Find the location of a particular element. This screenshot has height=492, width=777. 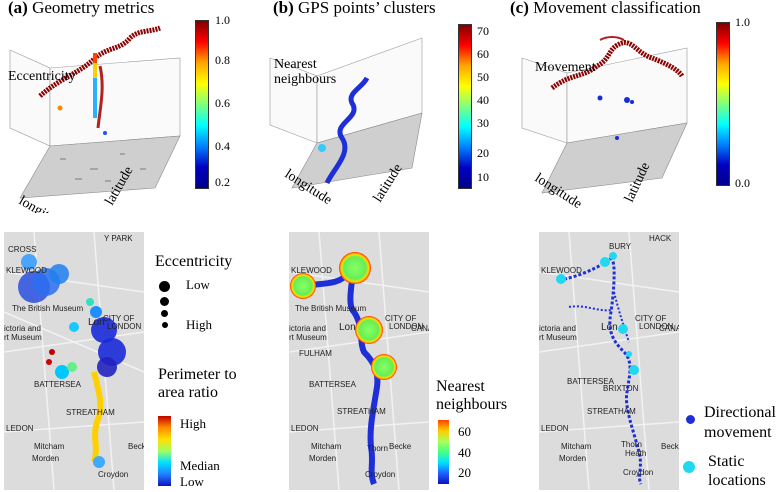

legend-a-dot-low is located at coordinates (164, 286).